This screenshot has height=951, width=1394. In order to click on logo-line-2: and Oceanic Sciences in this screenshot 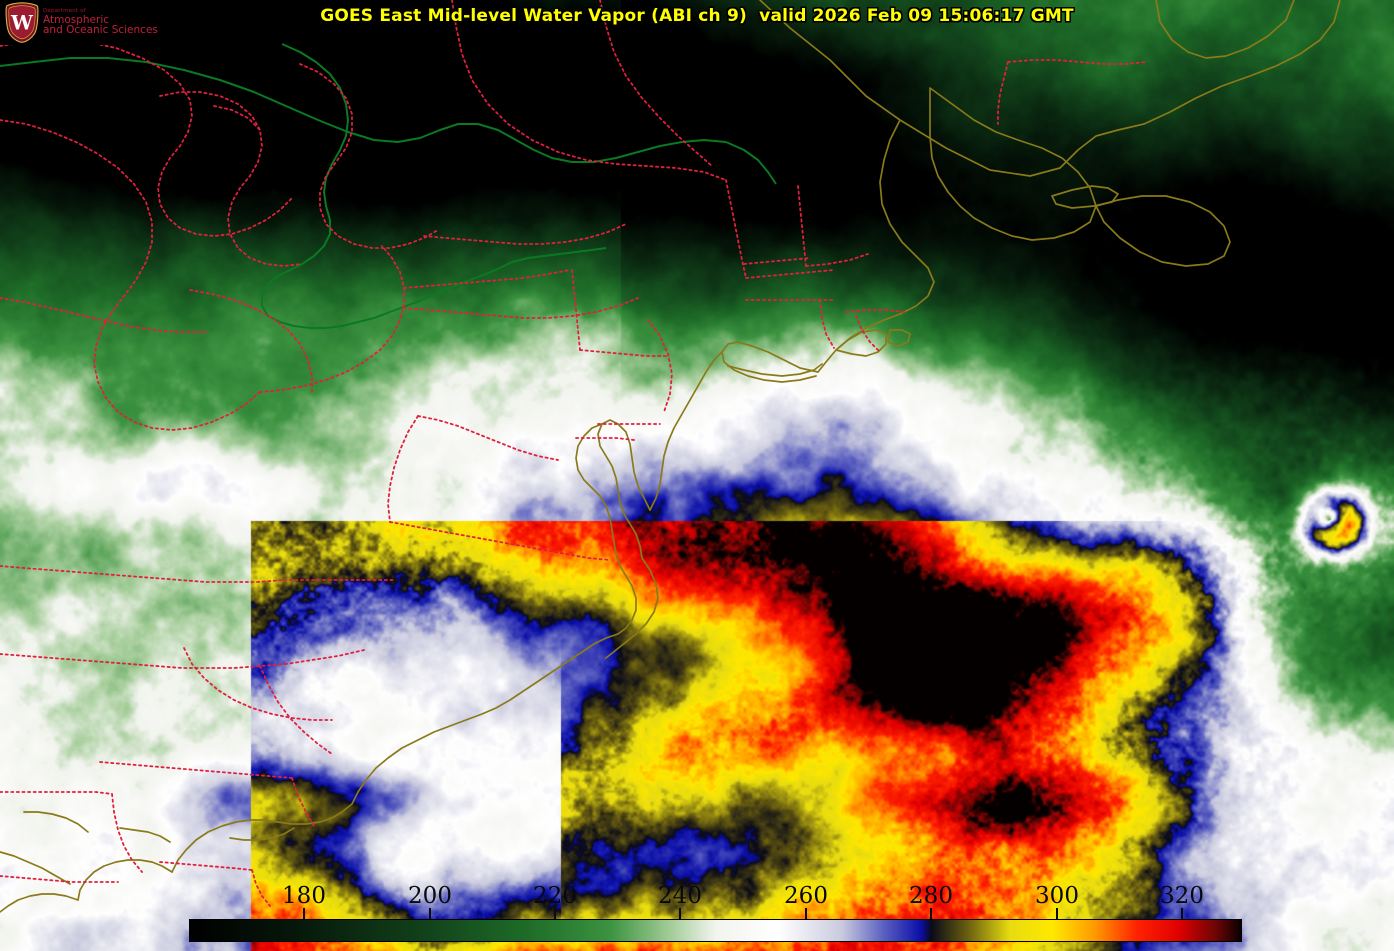, I will do `click(100, 30)`.